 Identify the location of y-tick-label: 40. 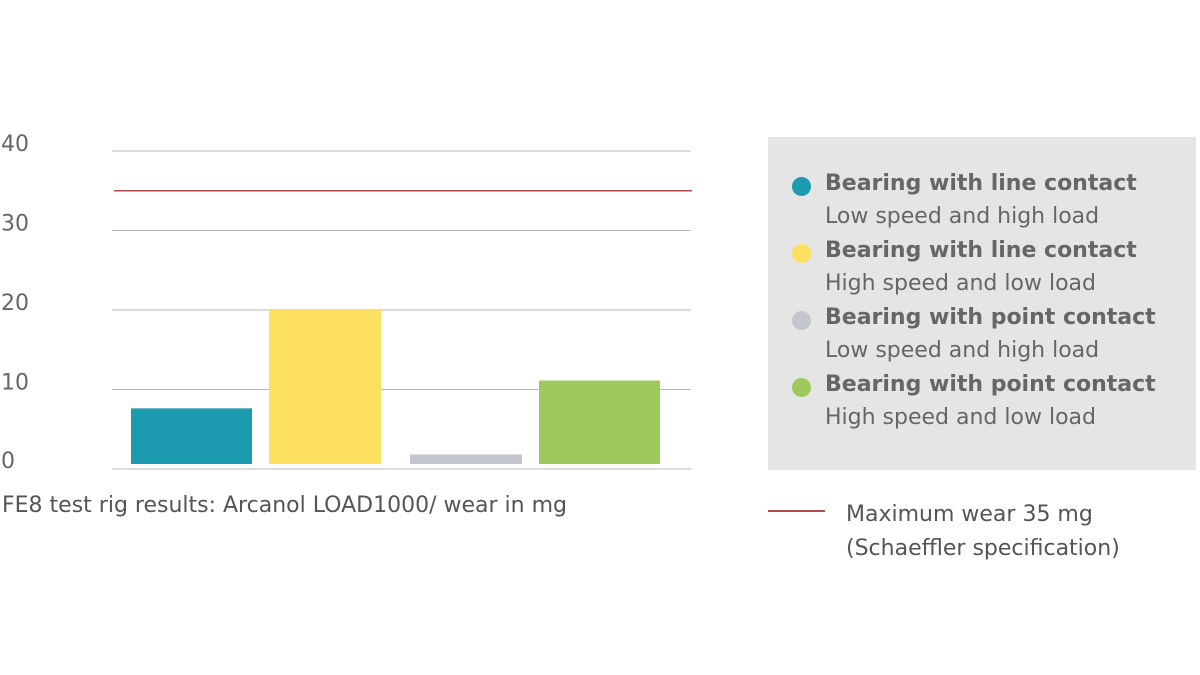
(15, 144).